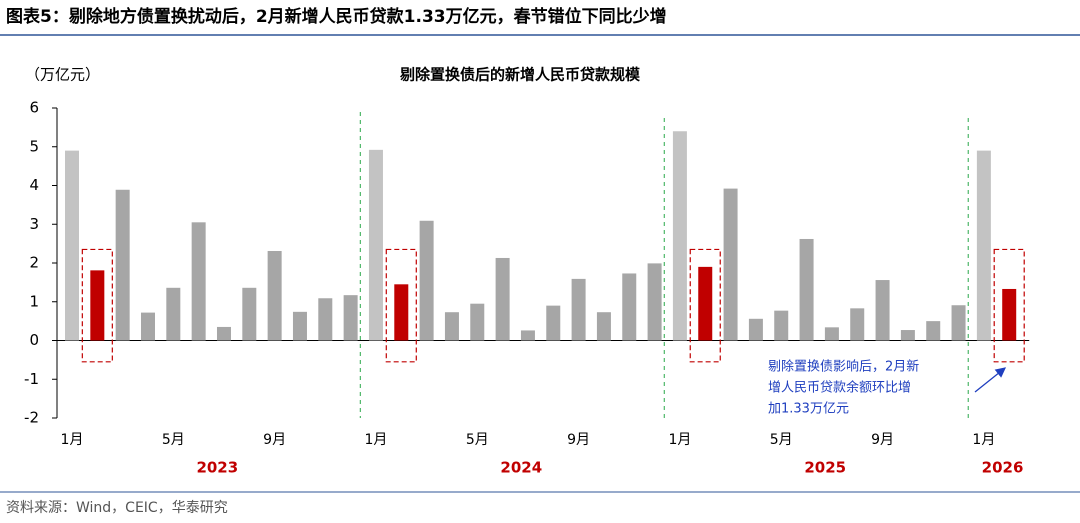 This screenshot has width=1080, height=523. Describe the element at coordinates (1003, 468) in the screenshot. I see `year-label: 2026` at that location.